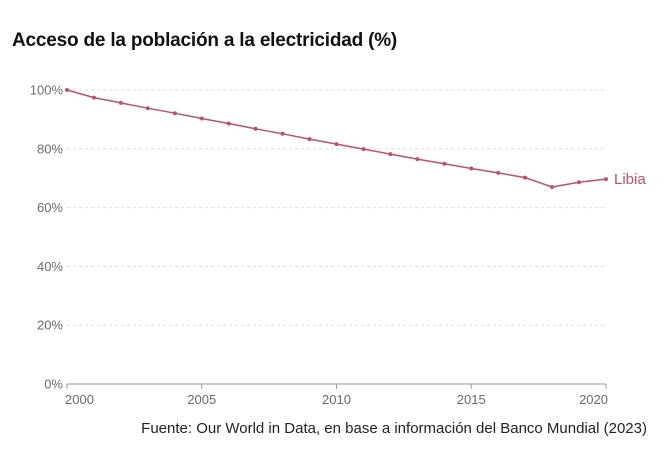  I want to click on x-tick-label: 2005, so click(201, 399).